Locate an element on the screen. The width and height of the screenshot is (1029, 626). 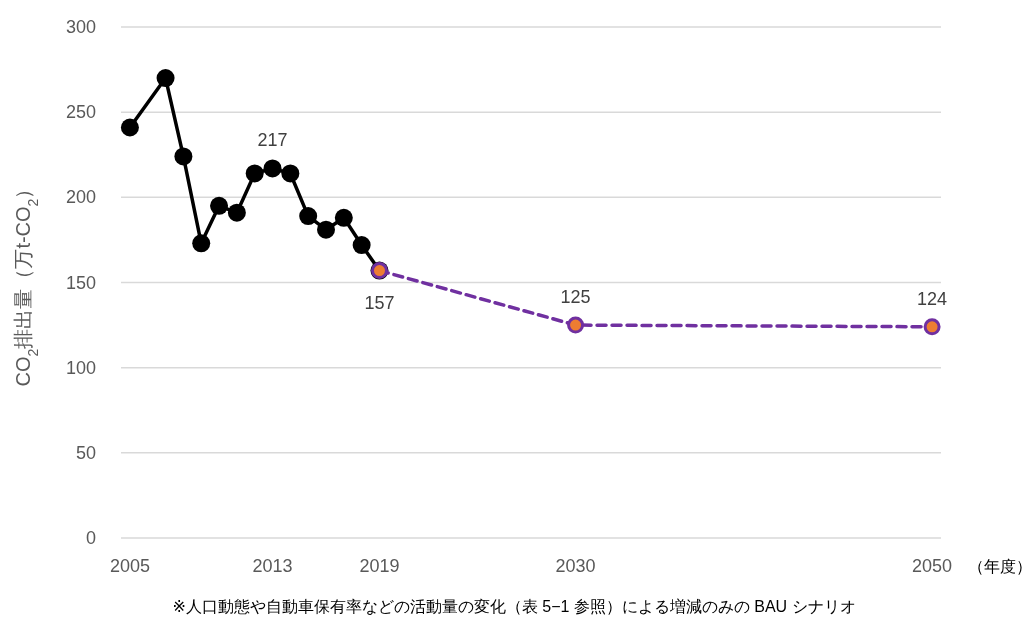
y-tick-label: 200 is located at coordinates (80, 197).